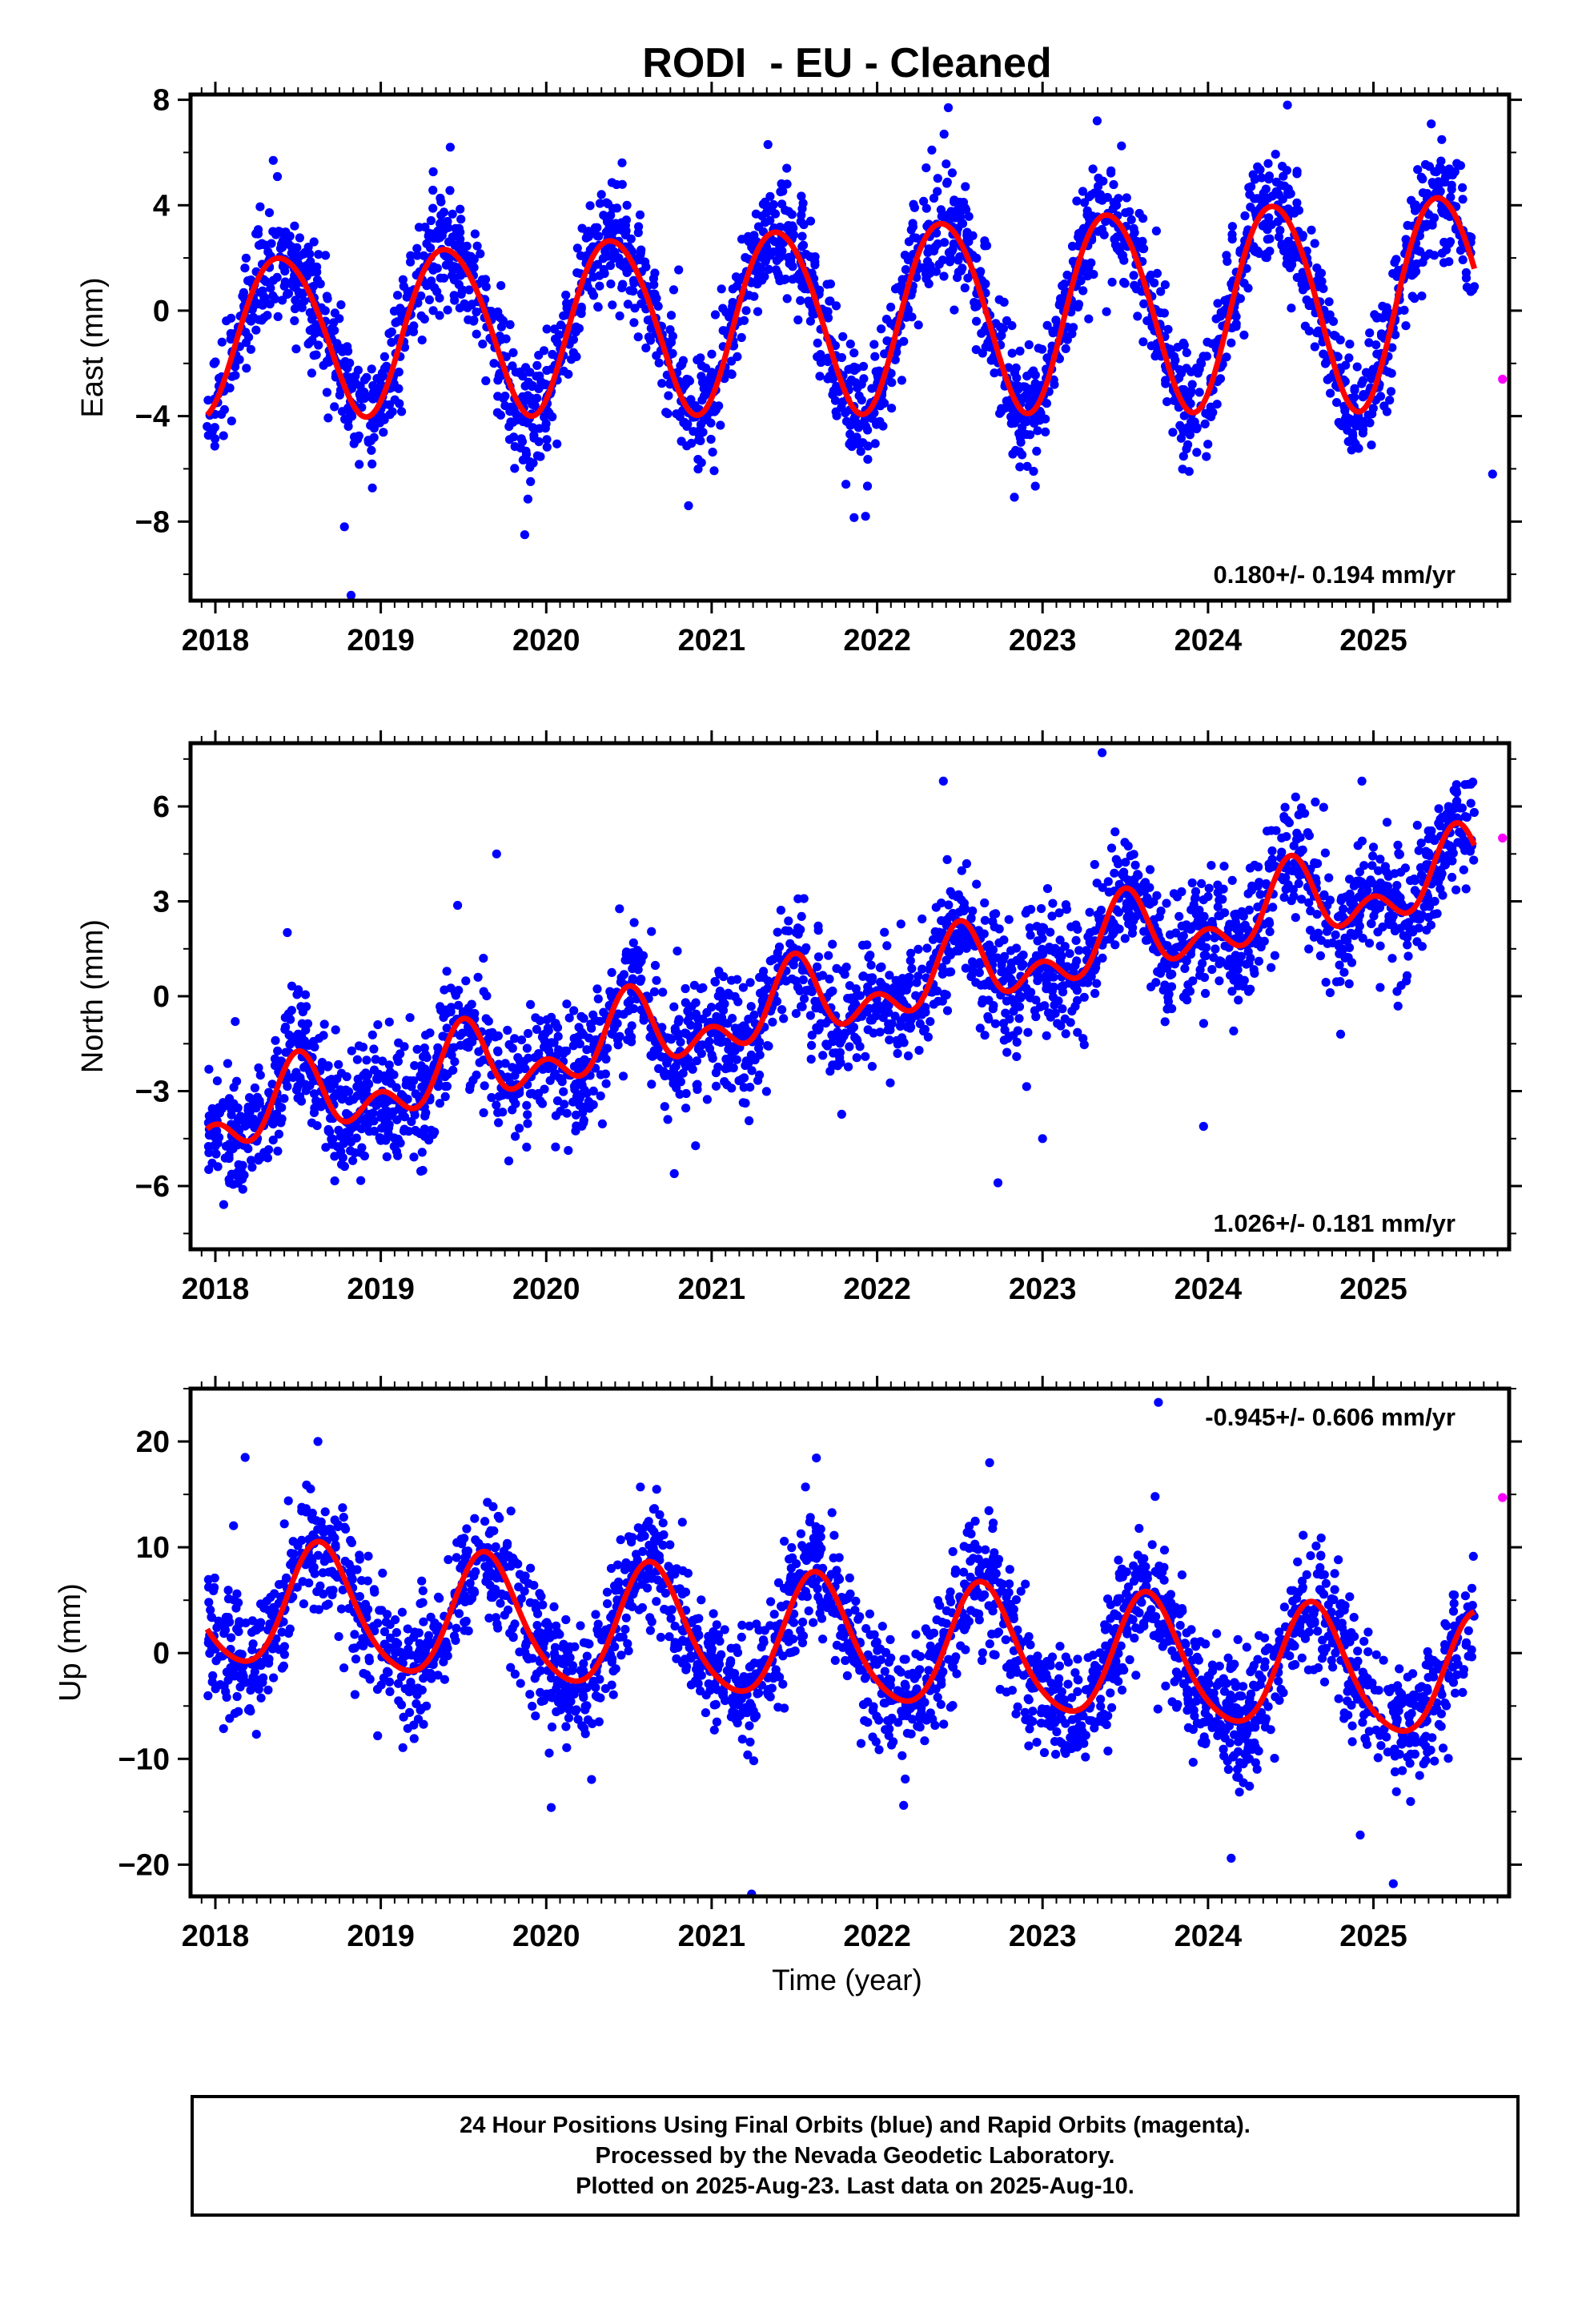 The height and width of the screenshot is (2324, 1582). Describe the element at coordinates (1208, 640) in the screenshot. I see `x-tick-label: 2024` at that location.